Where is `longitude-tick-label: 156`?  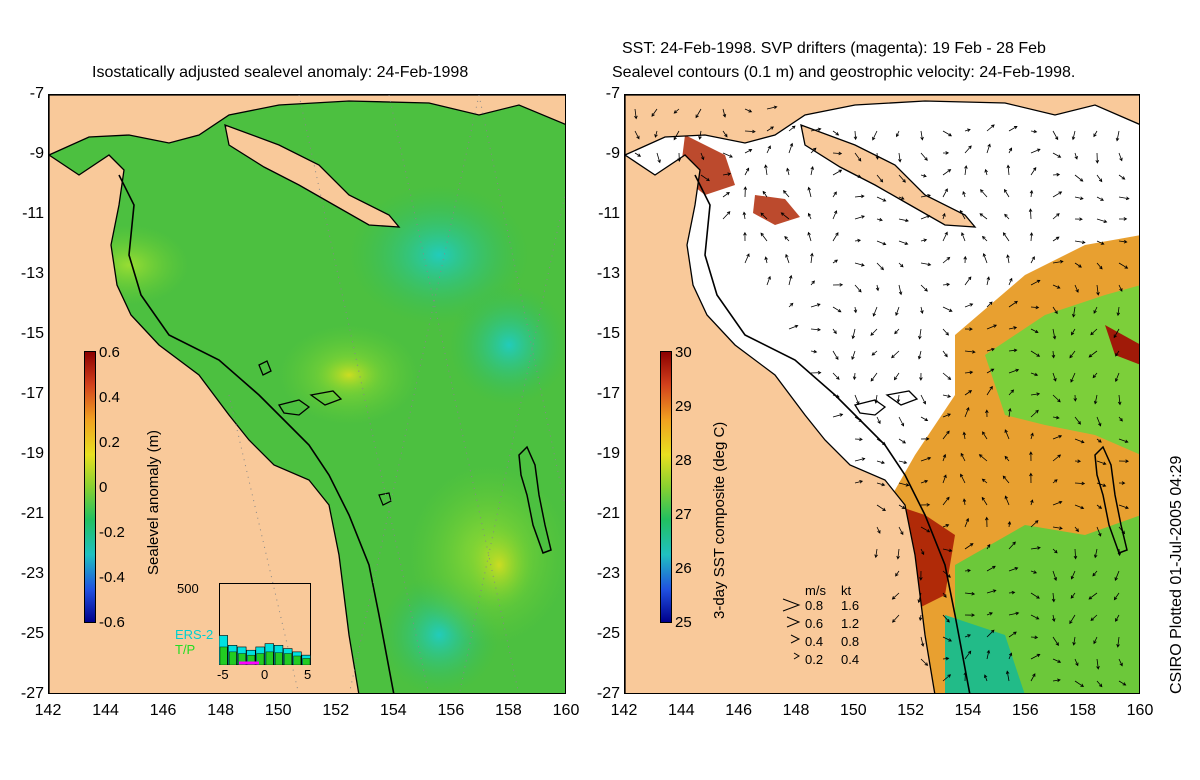
longitude-tick-label: 156 is located at coordinates (451, 710).